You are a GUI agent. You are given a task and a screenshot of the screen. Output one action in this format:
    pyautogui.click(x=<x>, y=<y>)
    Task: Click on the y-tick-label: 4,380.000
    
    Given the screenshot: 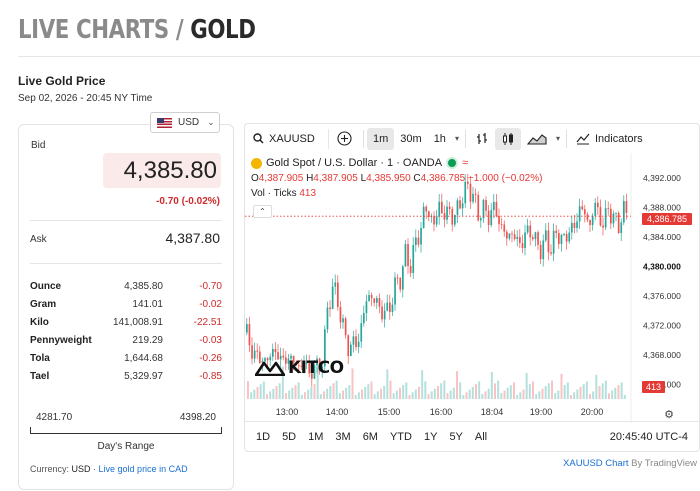 What is the action you would take?
    pyautogui.click(x=662, y=266)
    